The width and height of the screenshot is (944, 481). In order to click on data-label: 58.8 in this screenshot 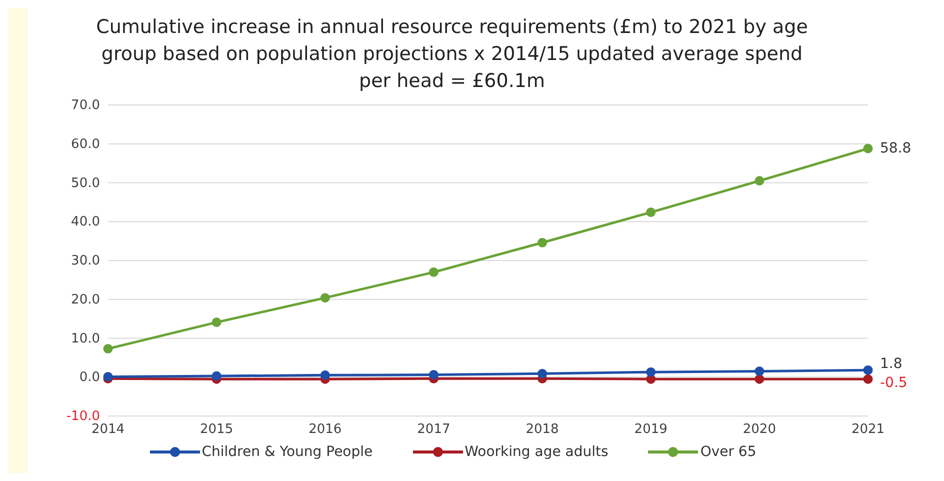, I will do `click(896, 148)`.